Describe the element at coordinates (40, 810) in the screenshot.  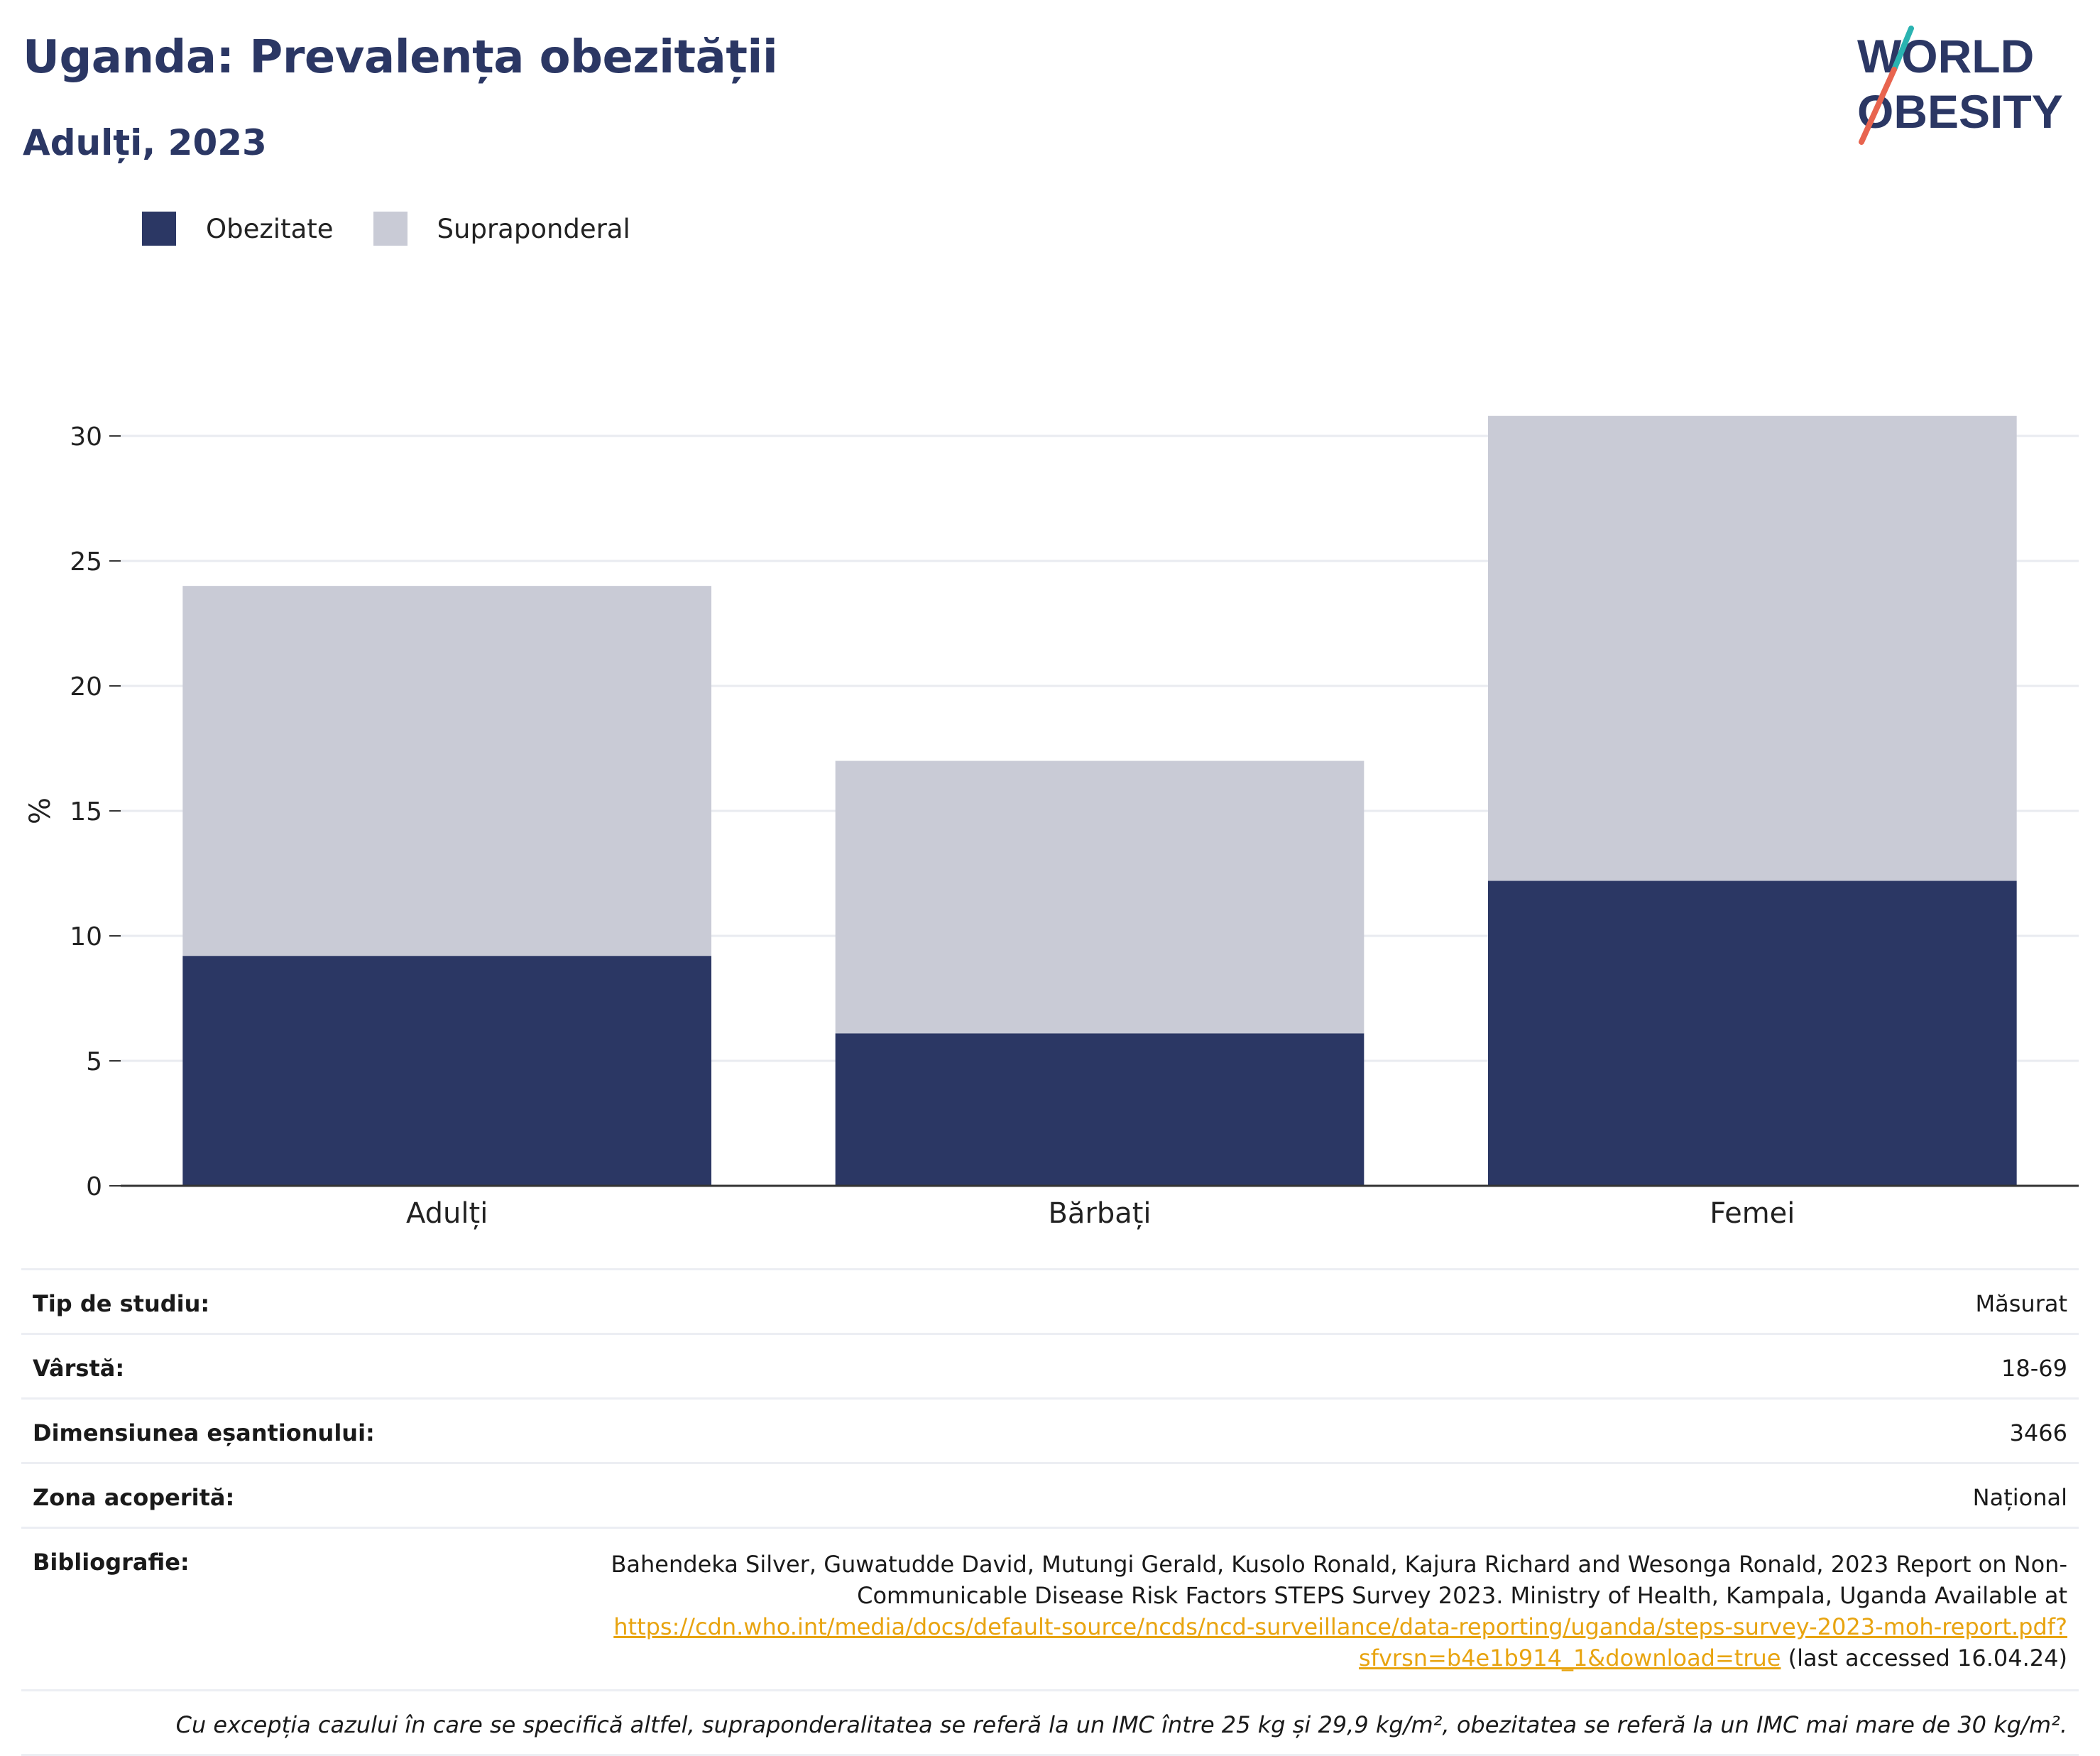
I see `y-axis-label: %` at that location.